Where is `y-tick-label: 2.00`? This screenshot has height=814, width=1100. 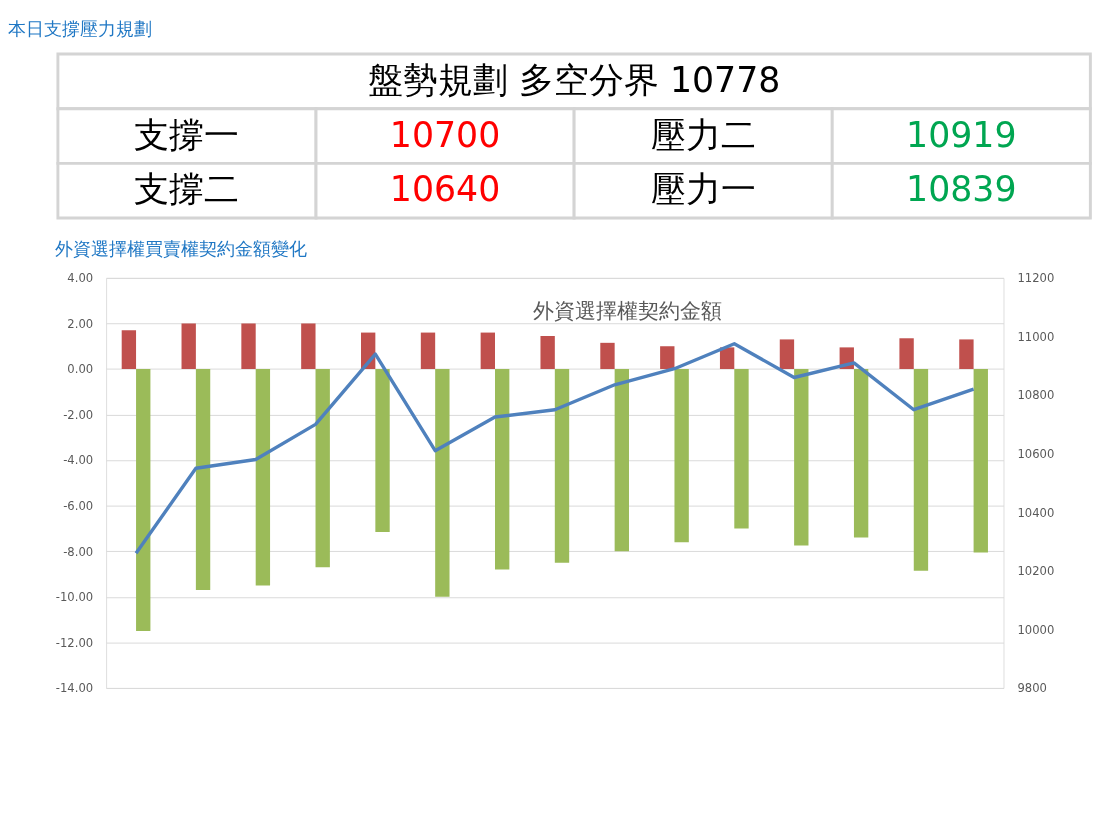
y-tick-label: 2.00 is located at coordinates (80, 323).